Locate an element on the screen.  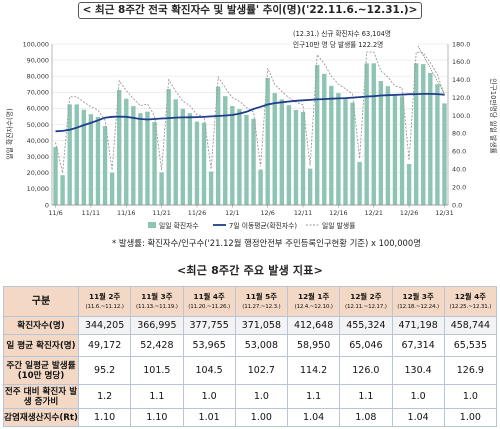
row-header: 감염재생산지수(Rt) is located at coordinates (41, 417).